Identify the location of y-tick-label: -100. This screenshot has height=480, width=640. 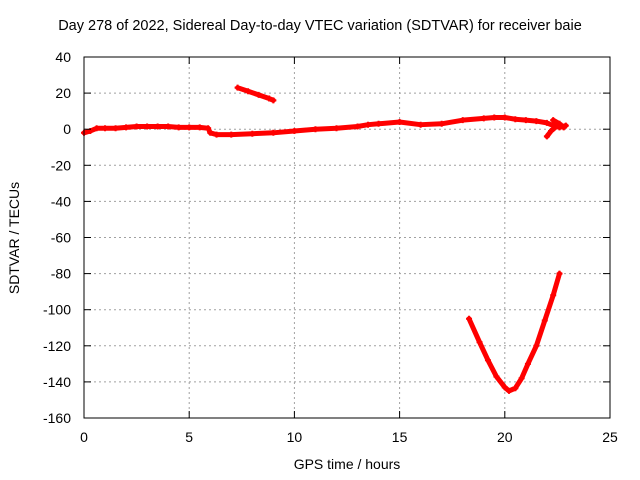
(57, 310).